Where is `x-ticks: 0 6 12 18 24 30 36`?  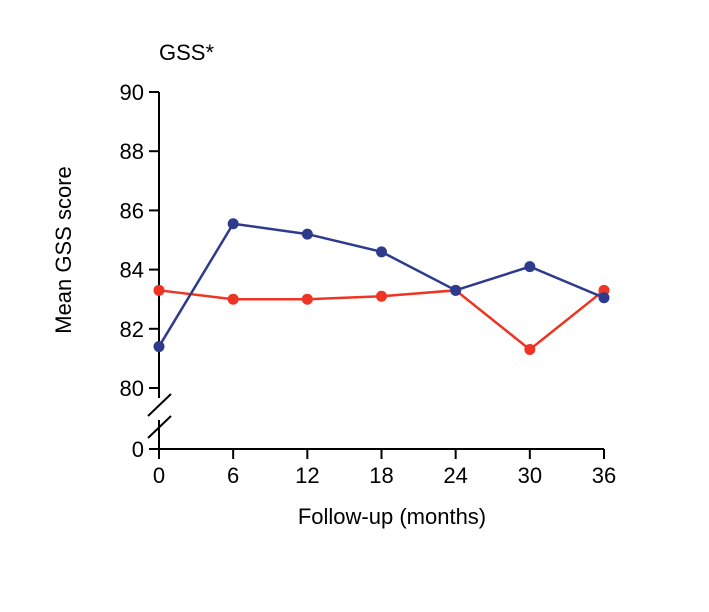
x-ticks: 0 6 12 18 24 30 36 is located at coordinates (384, 468).